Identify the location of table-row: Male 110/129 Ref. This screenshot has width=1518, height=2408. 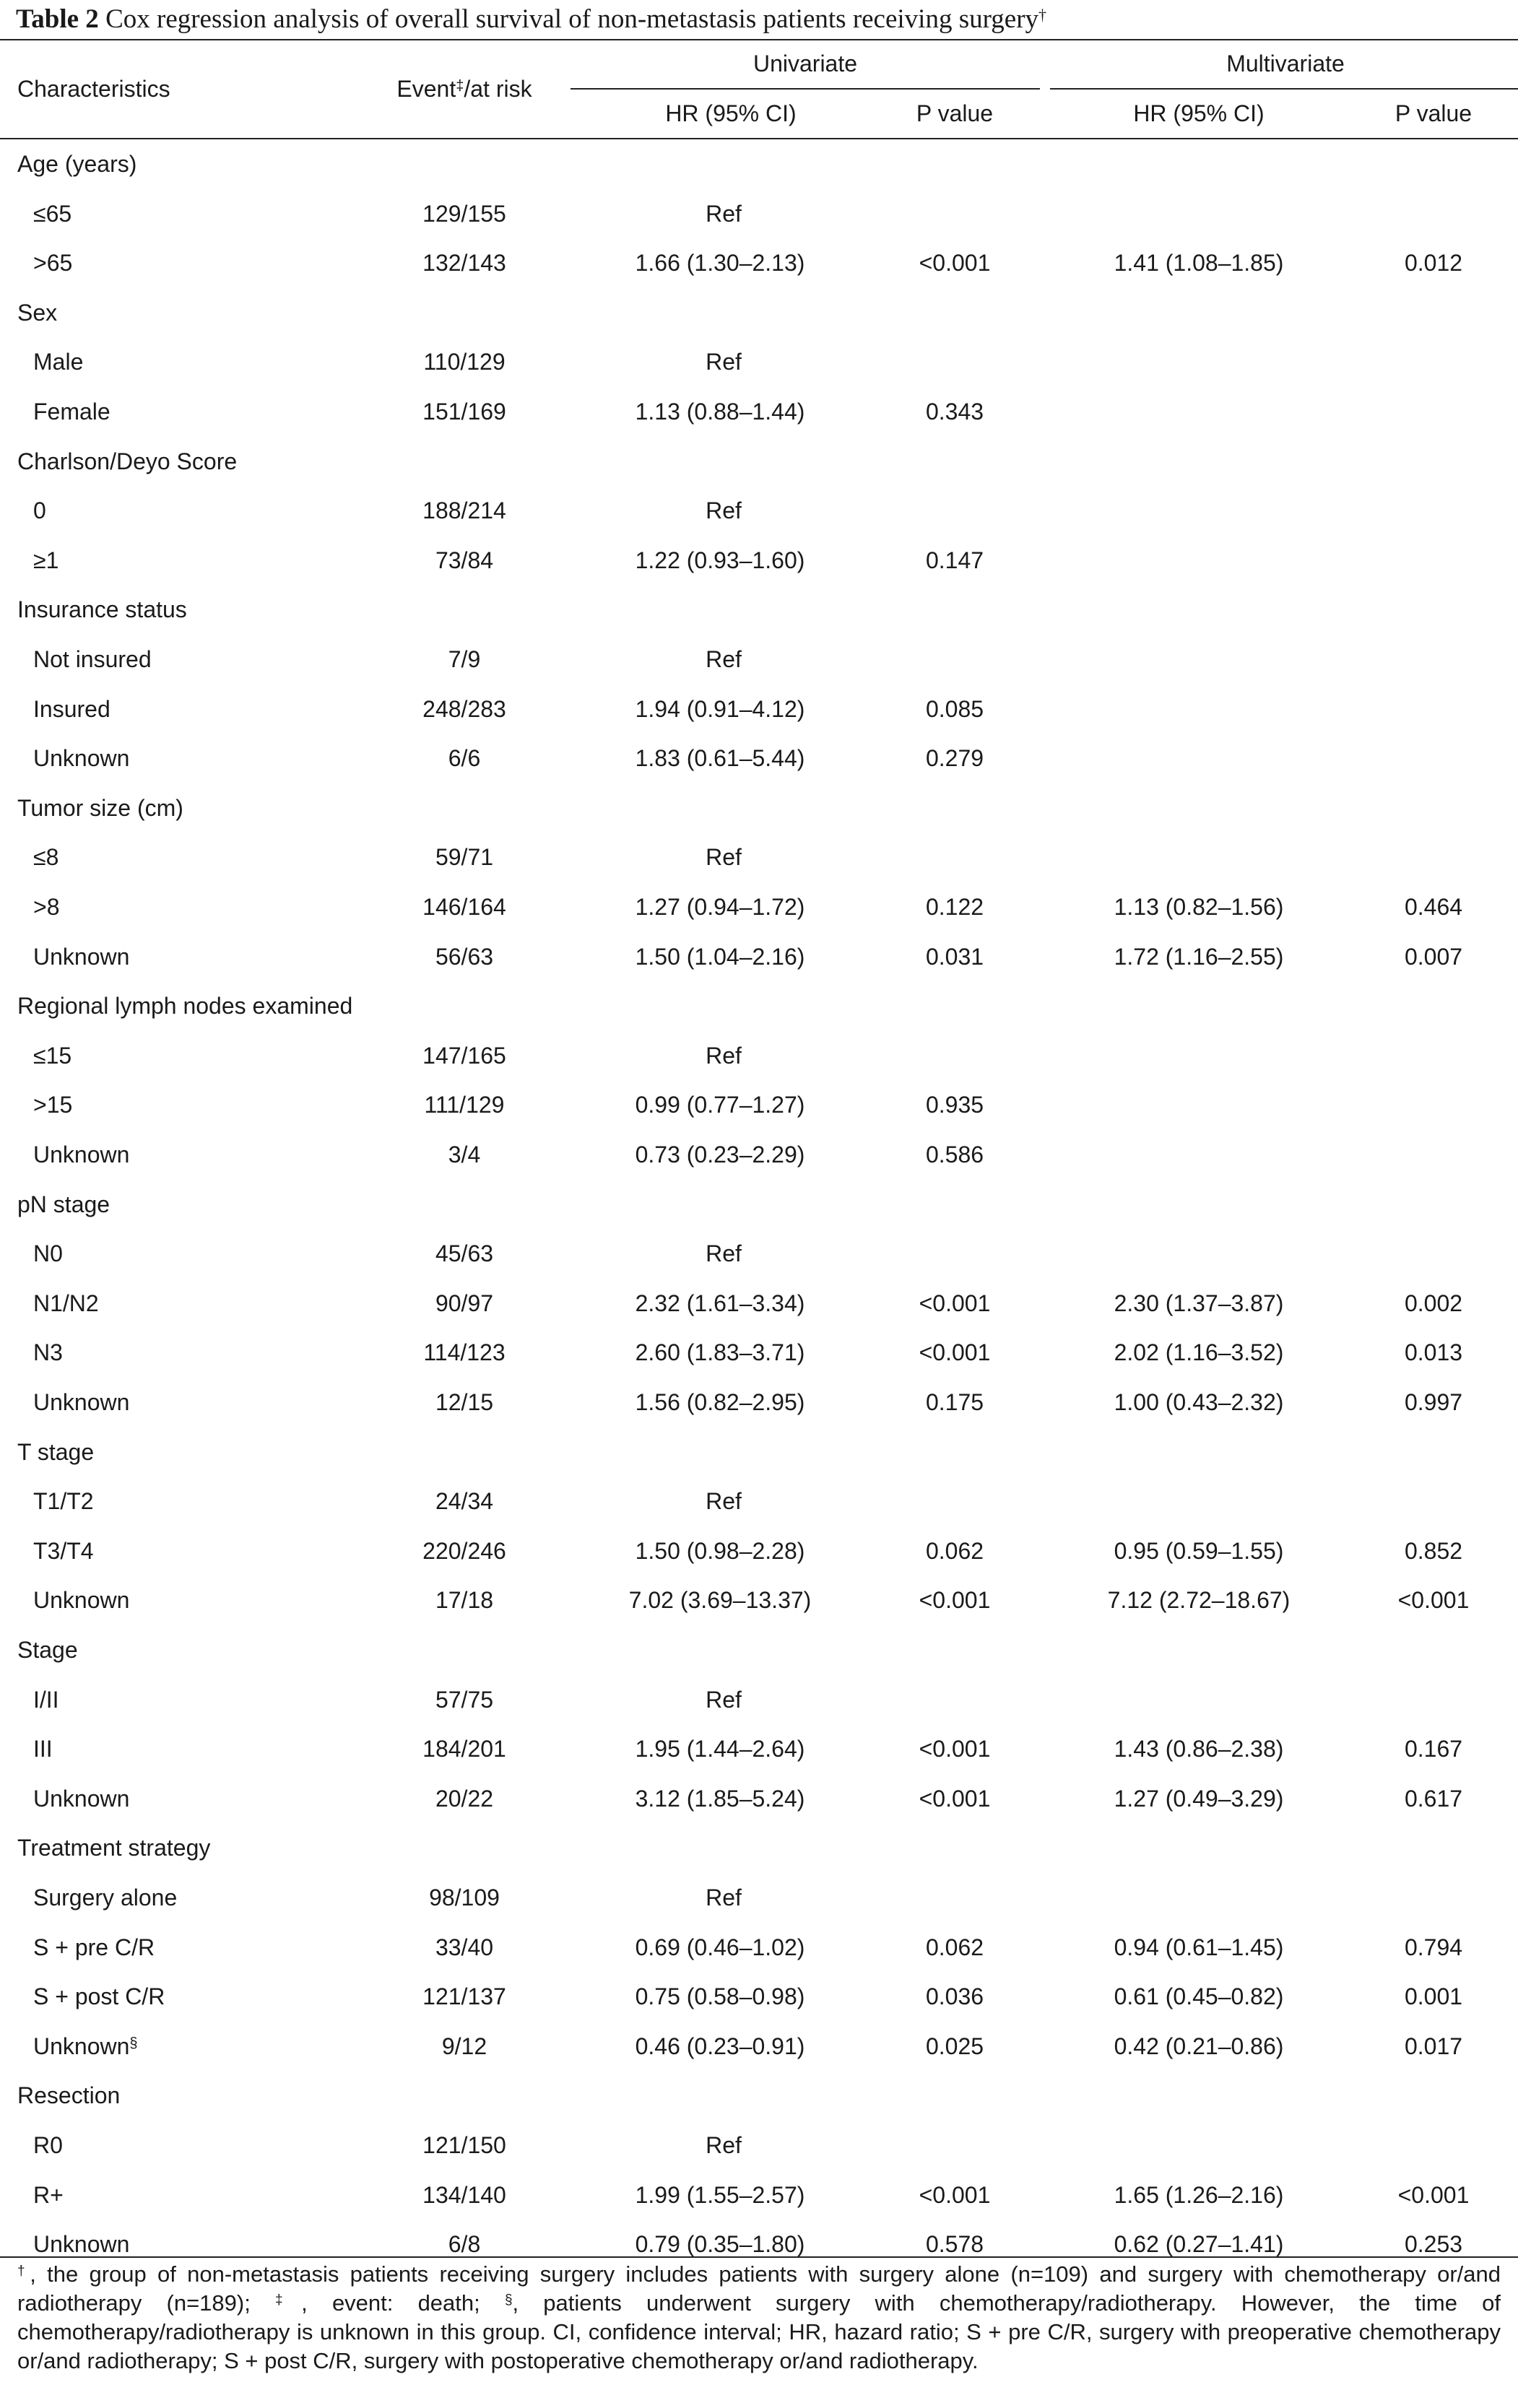
(759, 362).